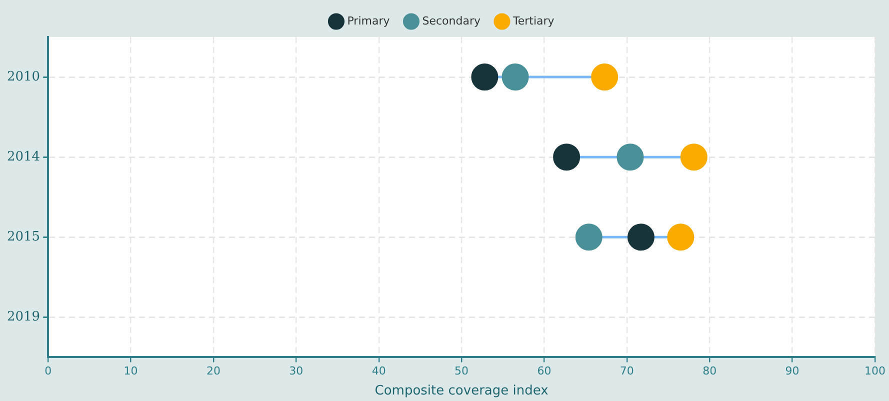 Image resolution: width=889 pixels, height=401 pixels. I want to click on legend-label: Primary, so click(368, 21).